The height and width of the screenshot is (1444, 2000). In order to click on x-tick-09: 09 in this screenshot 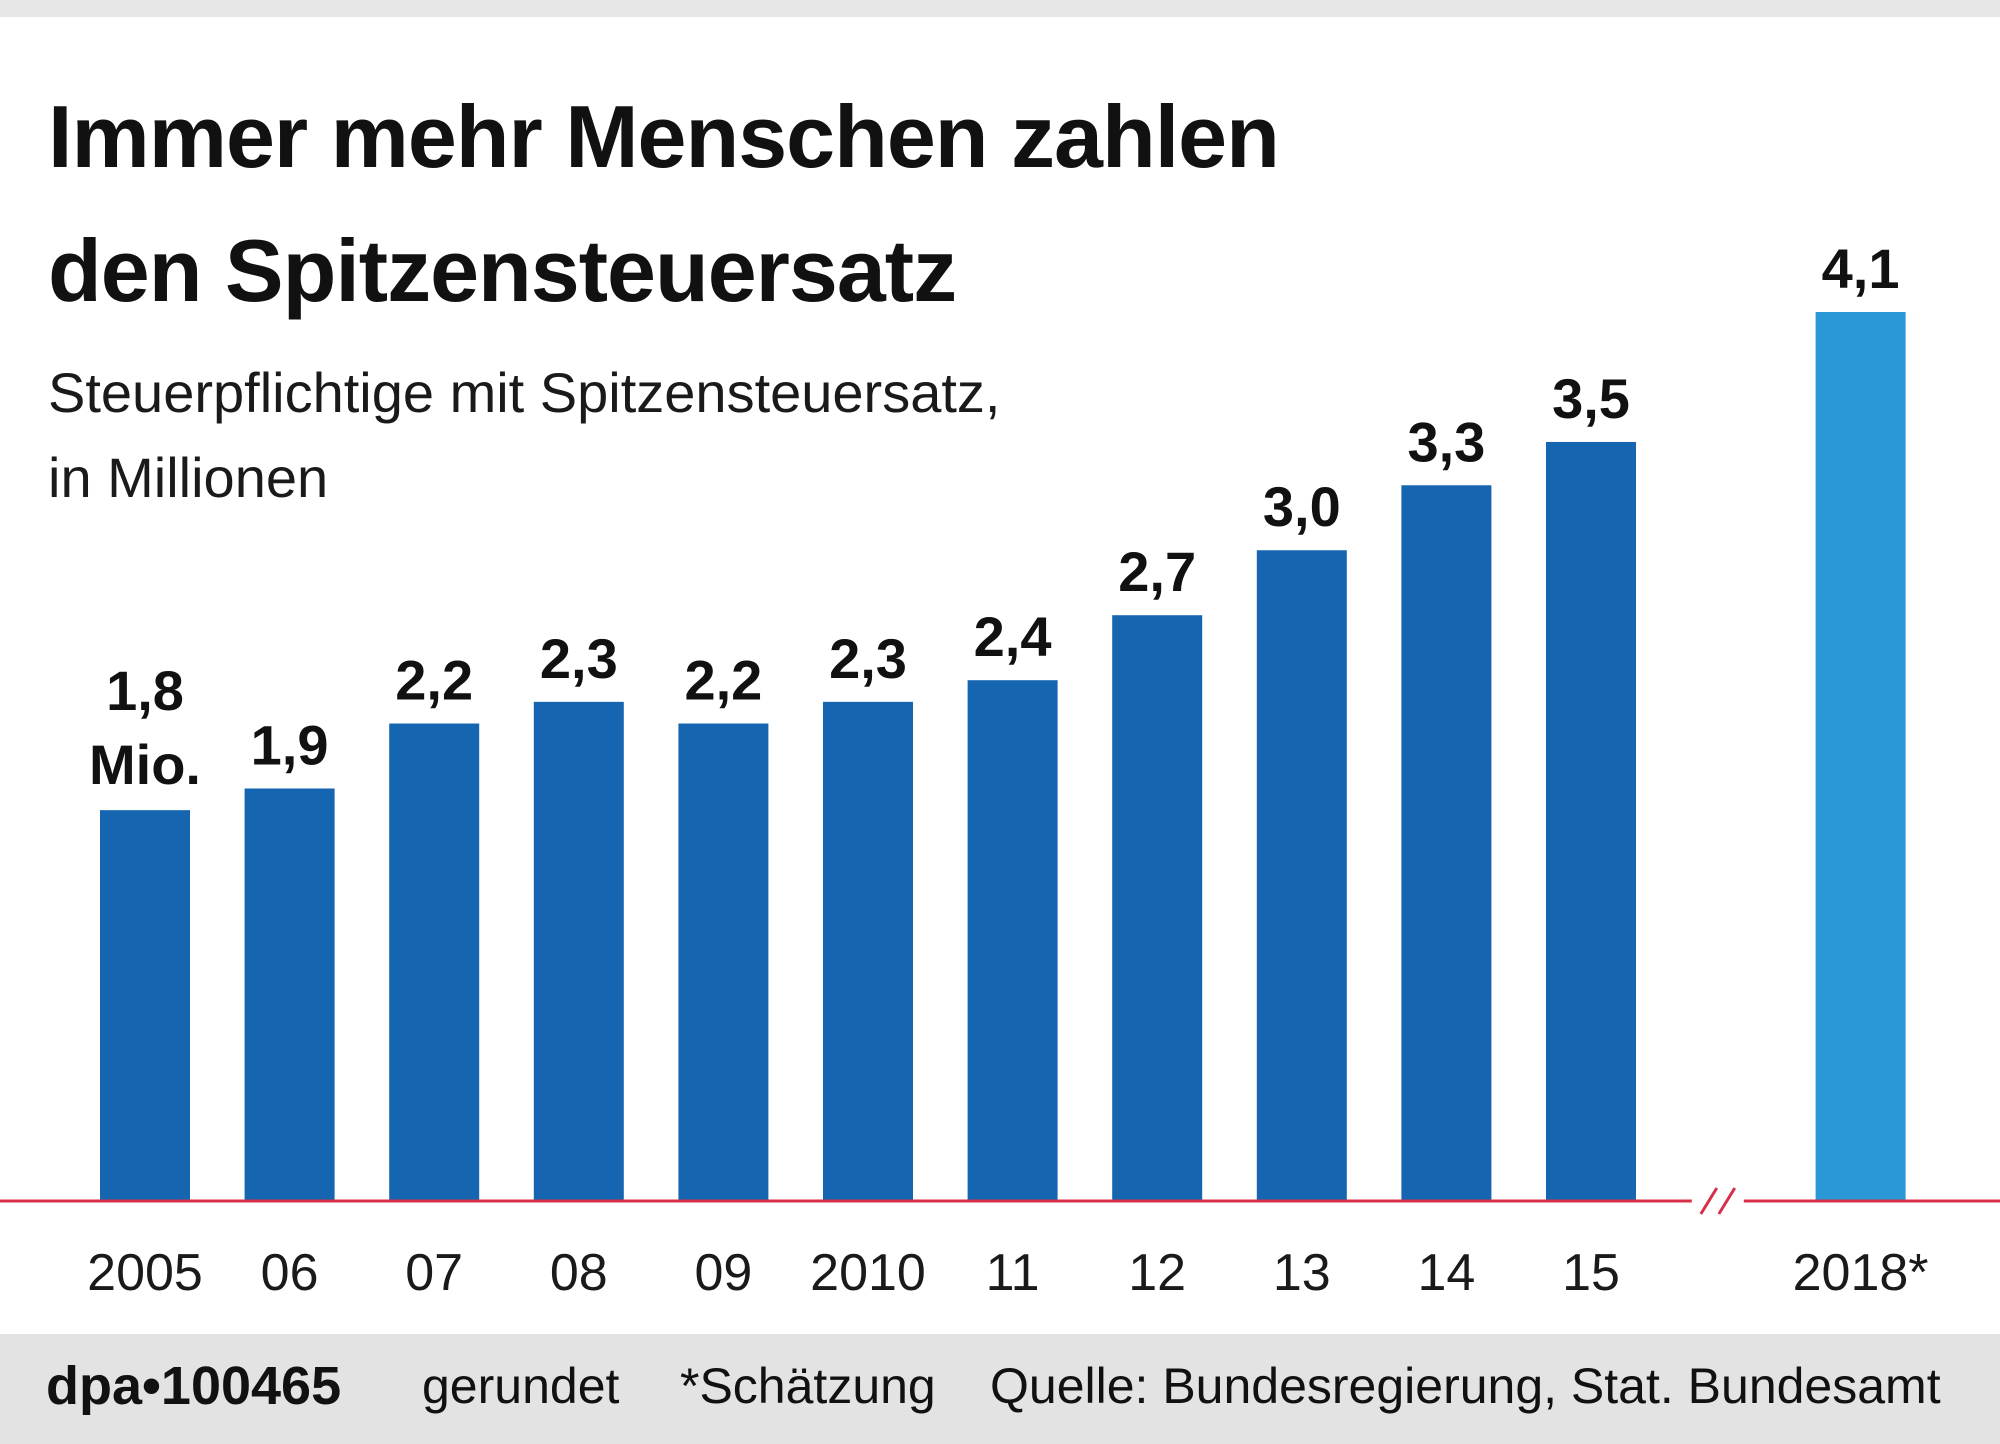, I will do `click(723, 1273)`.